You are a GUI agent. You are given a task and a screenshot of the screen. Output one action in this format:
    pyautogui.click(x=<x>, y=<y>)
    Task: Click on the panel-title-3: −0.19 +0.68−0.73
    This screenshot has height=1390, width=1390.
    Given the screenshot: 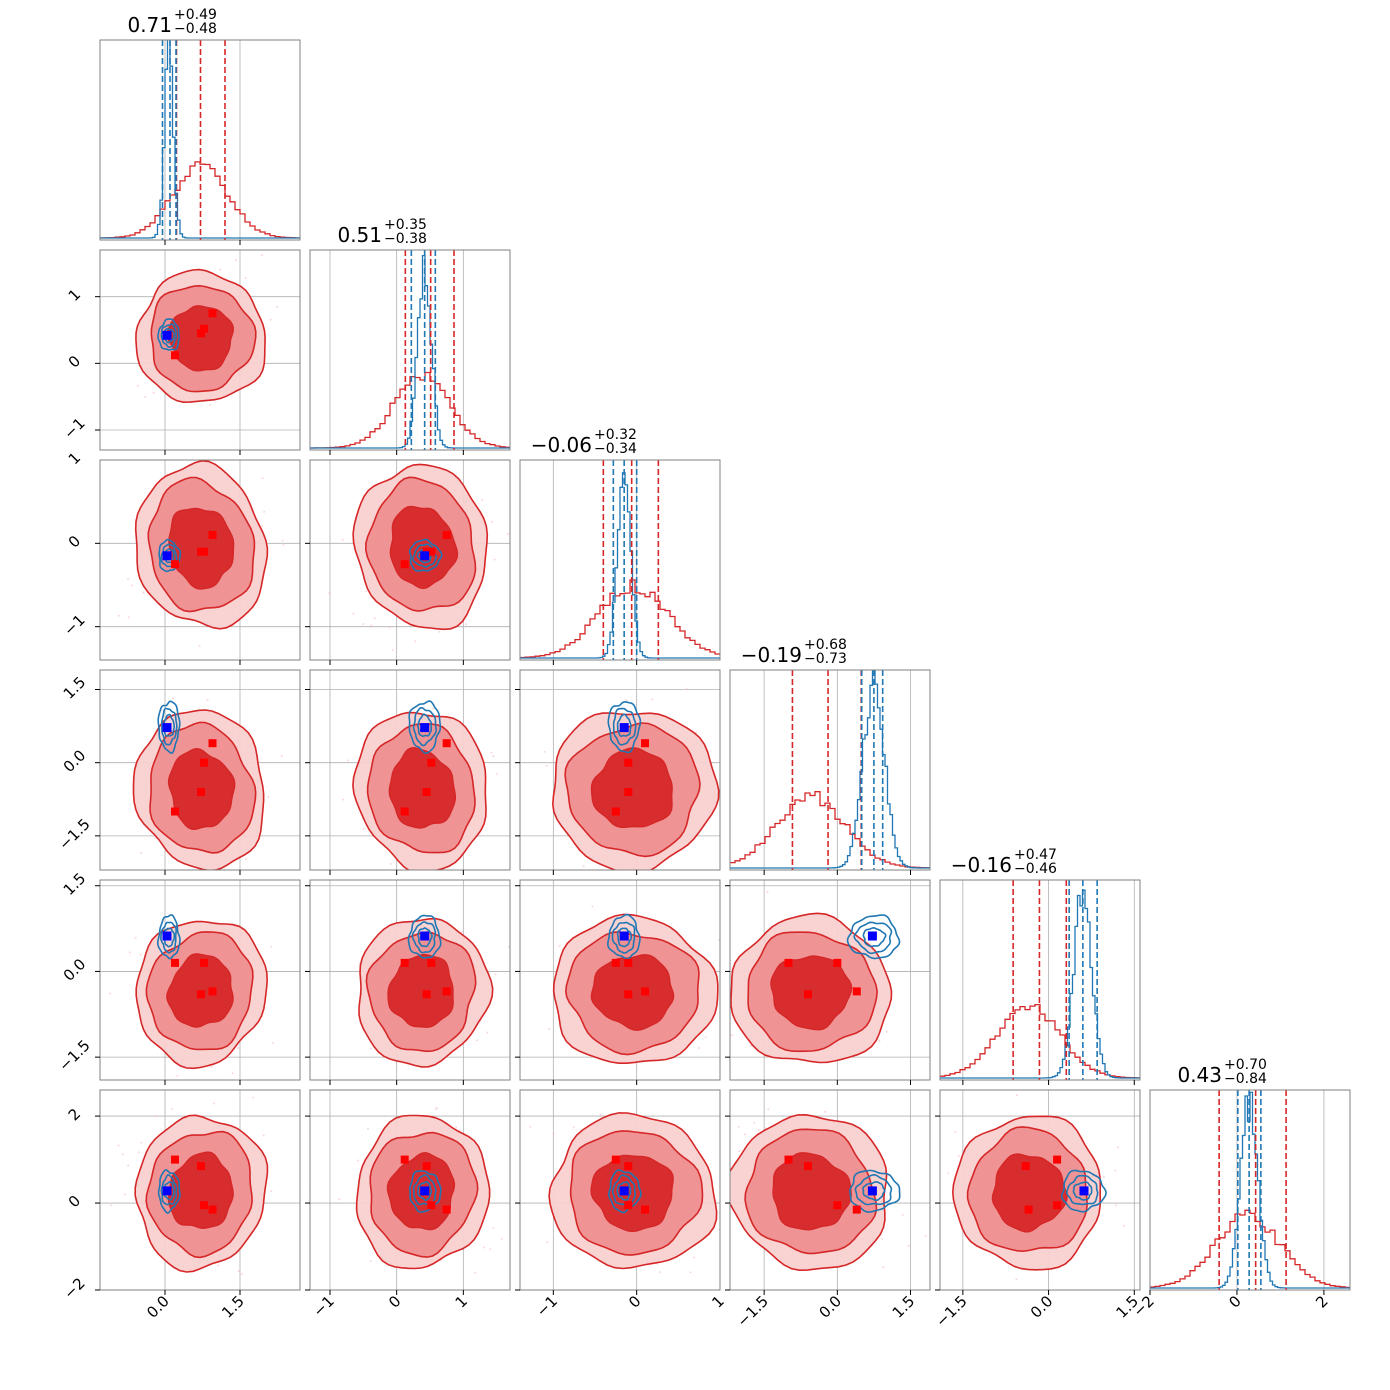 What is the action you would take?
    pyautogui.click(x=794, y=652)
    